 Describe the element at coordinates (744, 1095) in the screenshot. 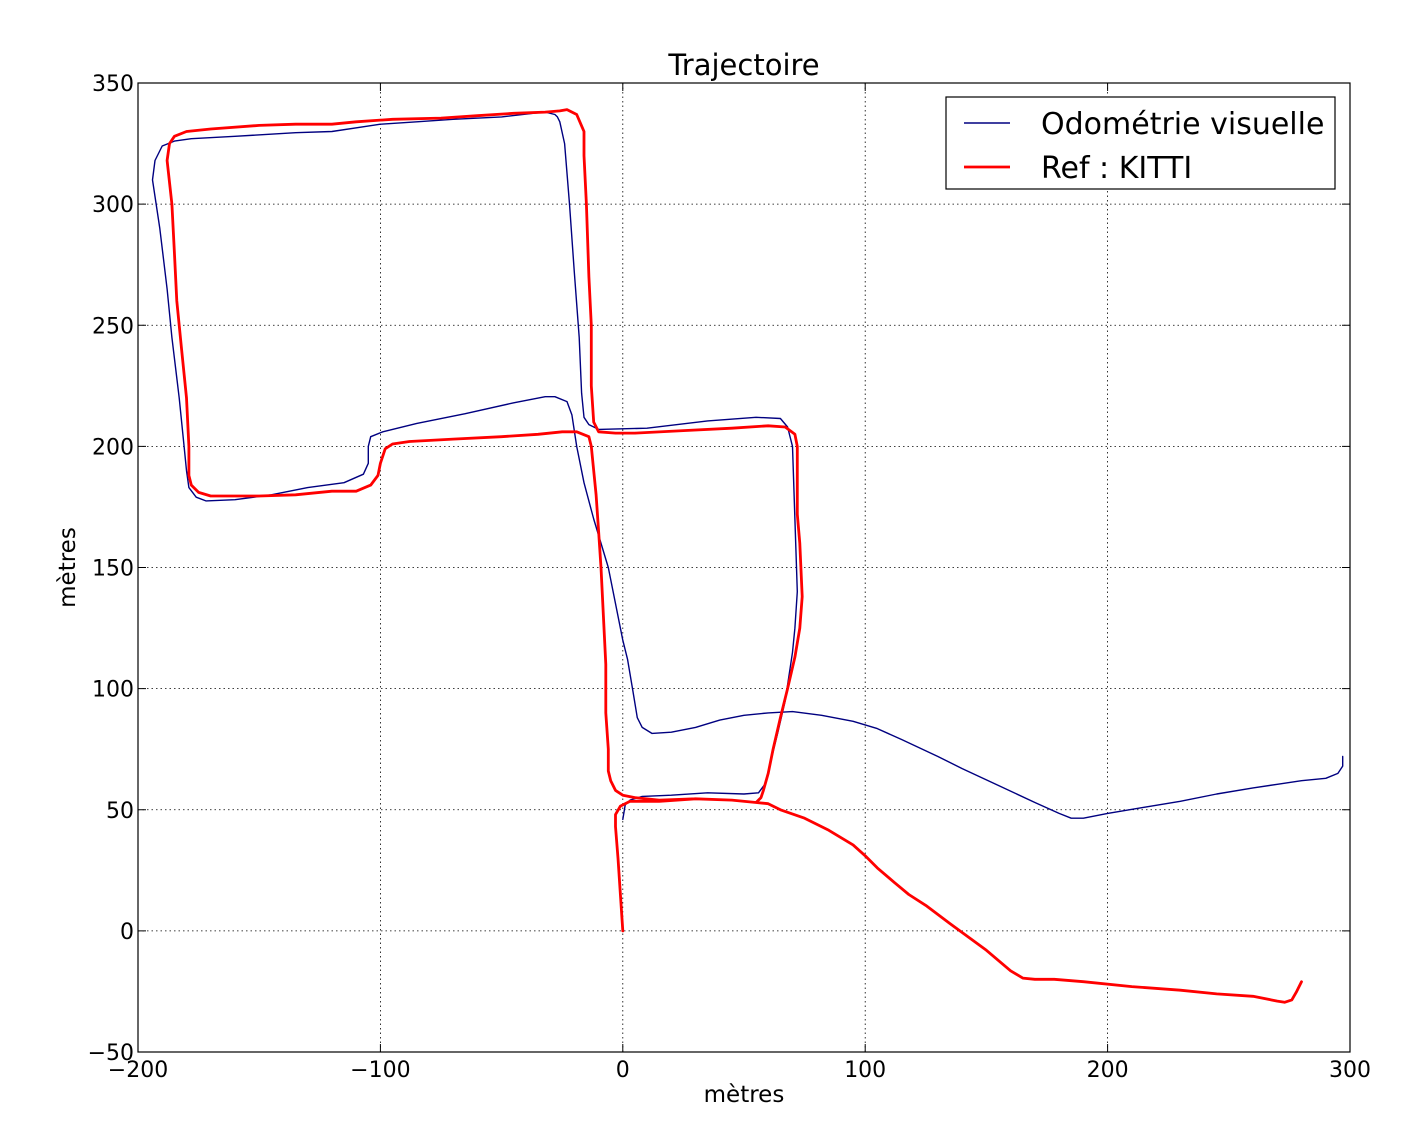

I see `x-axis-label: mètres` at that location.